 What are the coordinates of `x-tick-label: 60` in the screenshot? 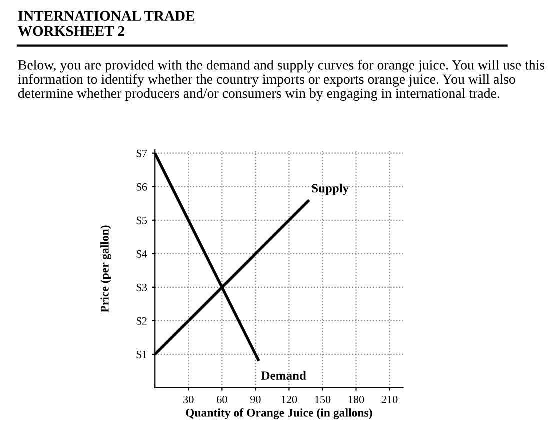 It's located at (222, 400).